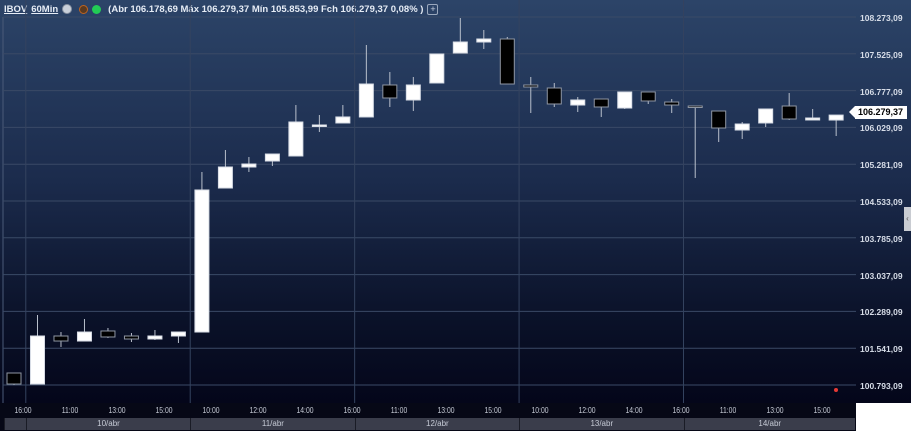 This screenshot has height=431, width=911. What do you see at coordinates (881, 386) in the screenshot?
I see `y-tick-label: 100.793,09` at bounding box center [881, 386].